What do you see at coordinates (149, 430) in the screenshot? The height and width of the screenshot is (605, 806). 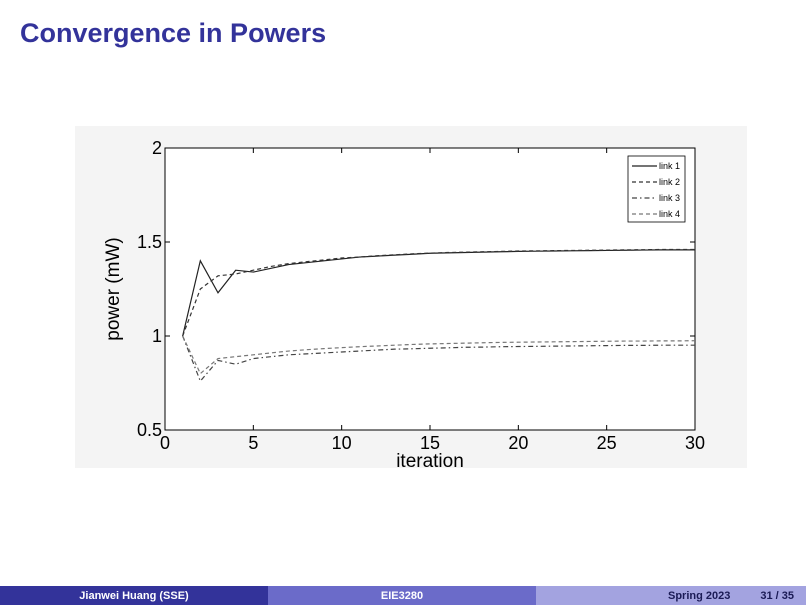 I see `y-tick-label: 0.5` at bounding box center [149, 430].